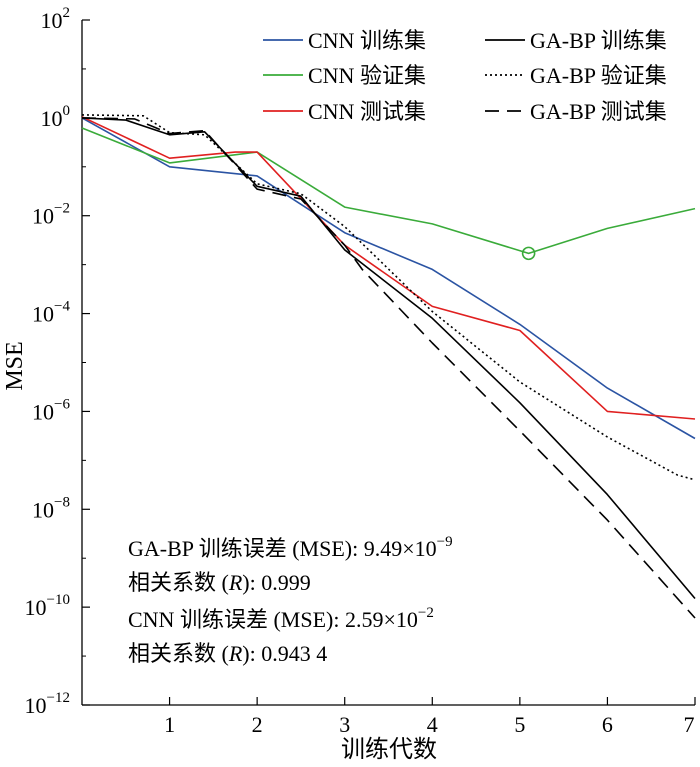 Image resolution: width=700 pixels, height=767 pixels. Describe the element at coordinates (389, 749) in the screenshot. I see `x-axis-label: 训练代数` at that location.